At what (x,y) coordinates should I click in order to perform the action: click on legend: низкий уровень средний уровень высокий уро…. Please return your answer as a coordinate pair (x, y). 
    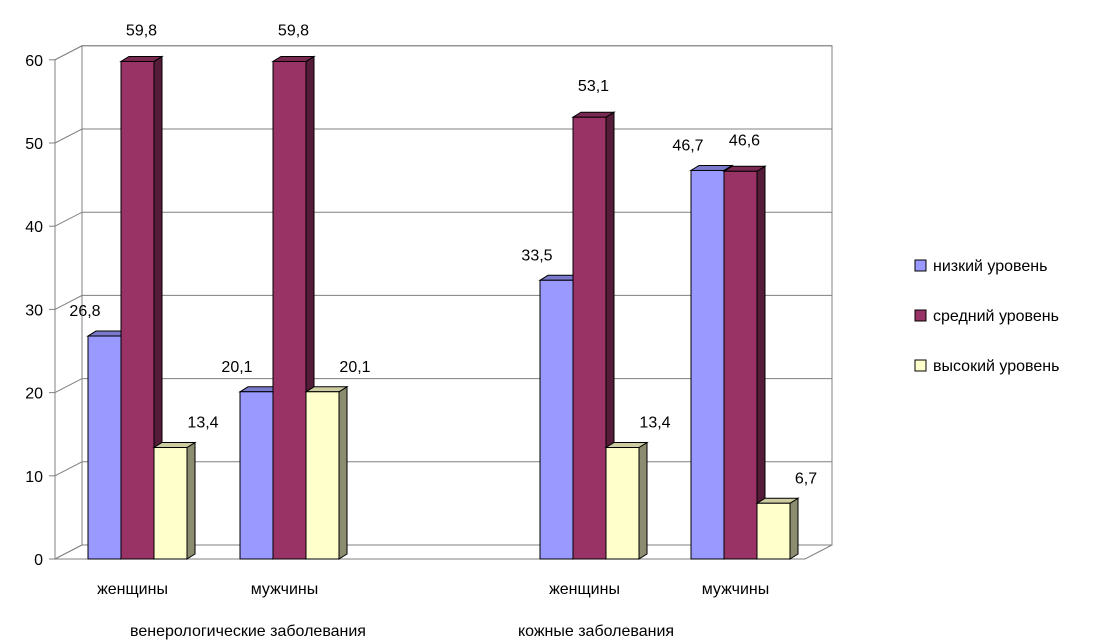
    Looking at the image, I should click on (986, 316).